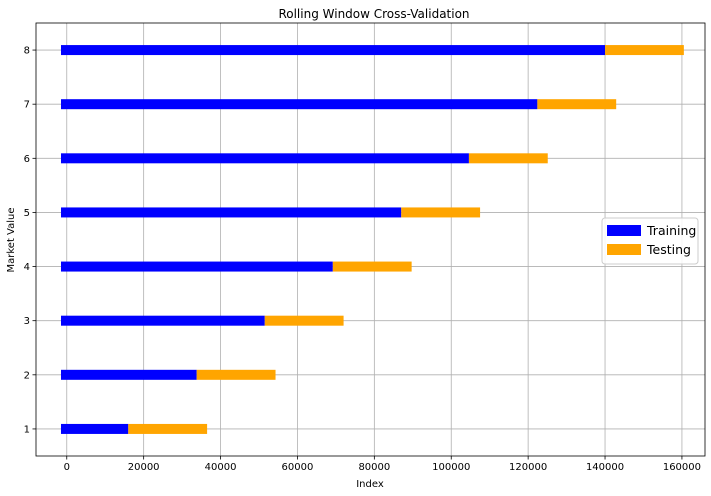  I want to click on y-axis-title: Market Value, so click(11, 239).